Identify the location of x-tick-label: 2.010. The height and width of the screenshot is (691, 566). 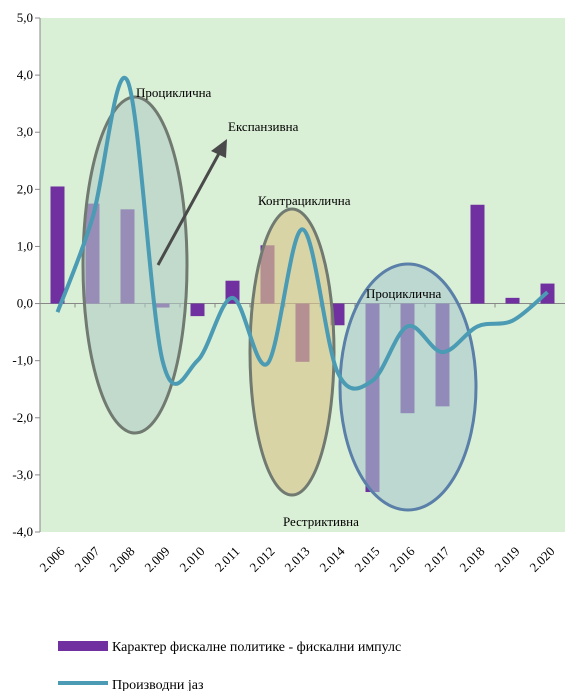
(191, 559).